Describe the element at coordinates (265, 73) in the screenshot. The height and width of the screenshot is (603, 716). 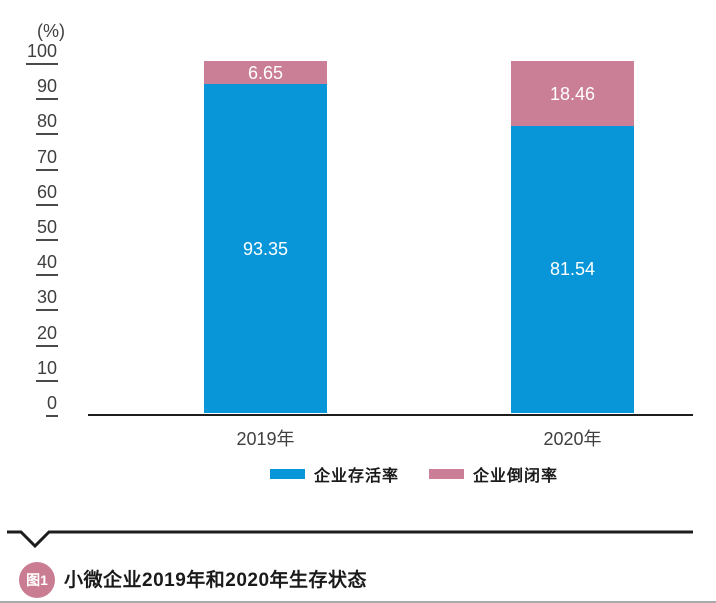
I see `bar-segment-企业倒闭率-2019年: 6.65` at that location.